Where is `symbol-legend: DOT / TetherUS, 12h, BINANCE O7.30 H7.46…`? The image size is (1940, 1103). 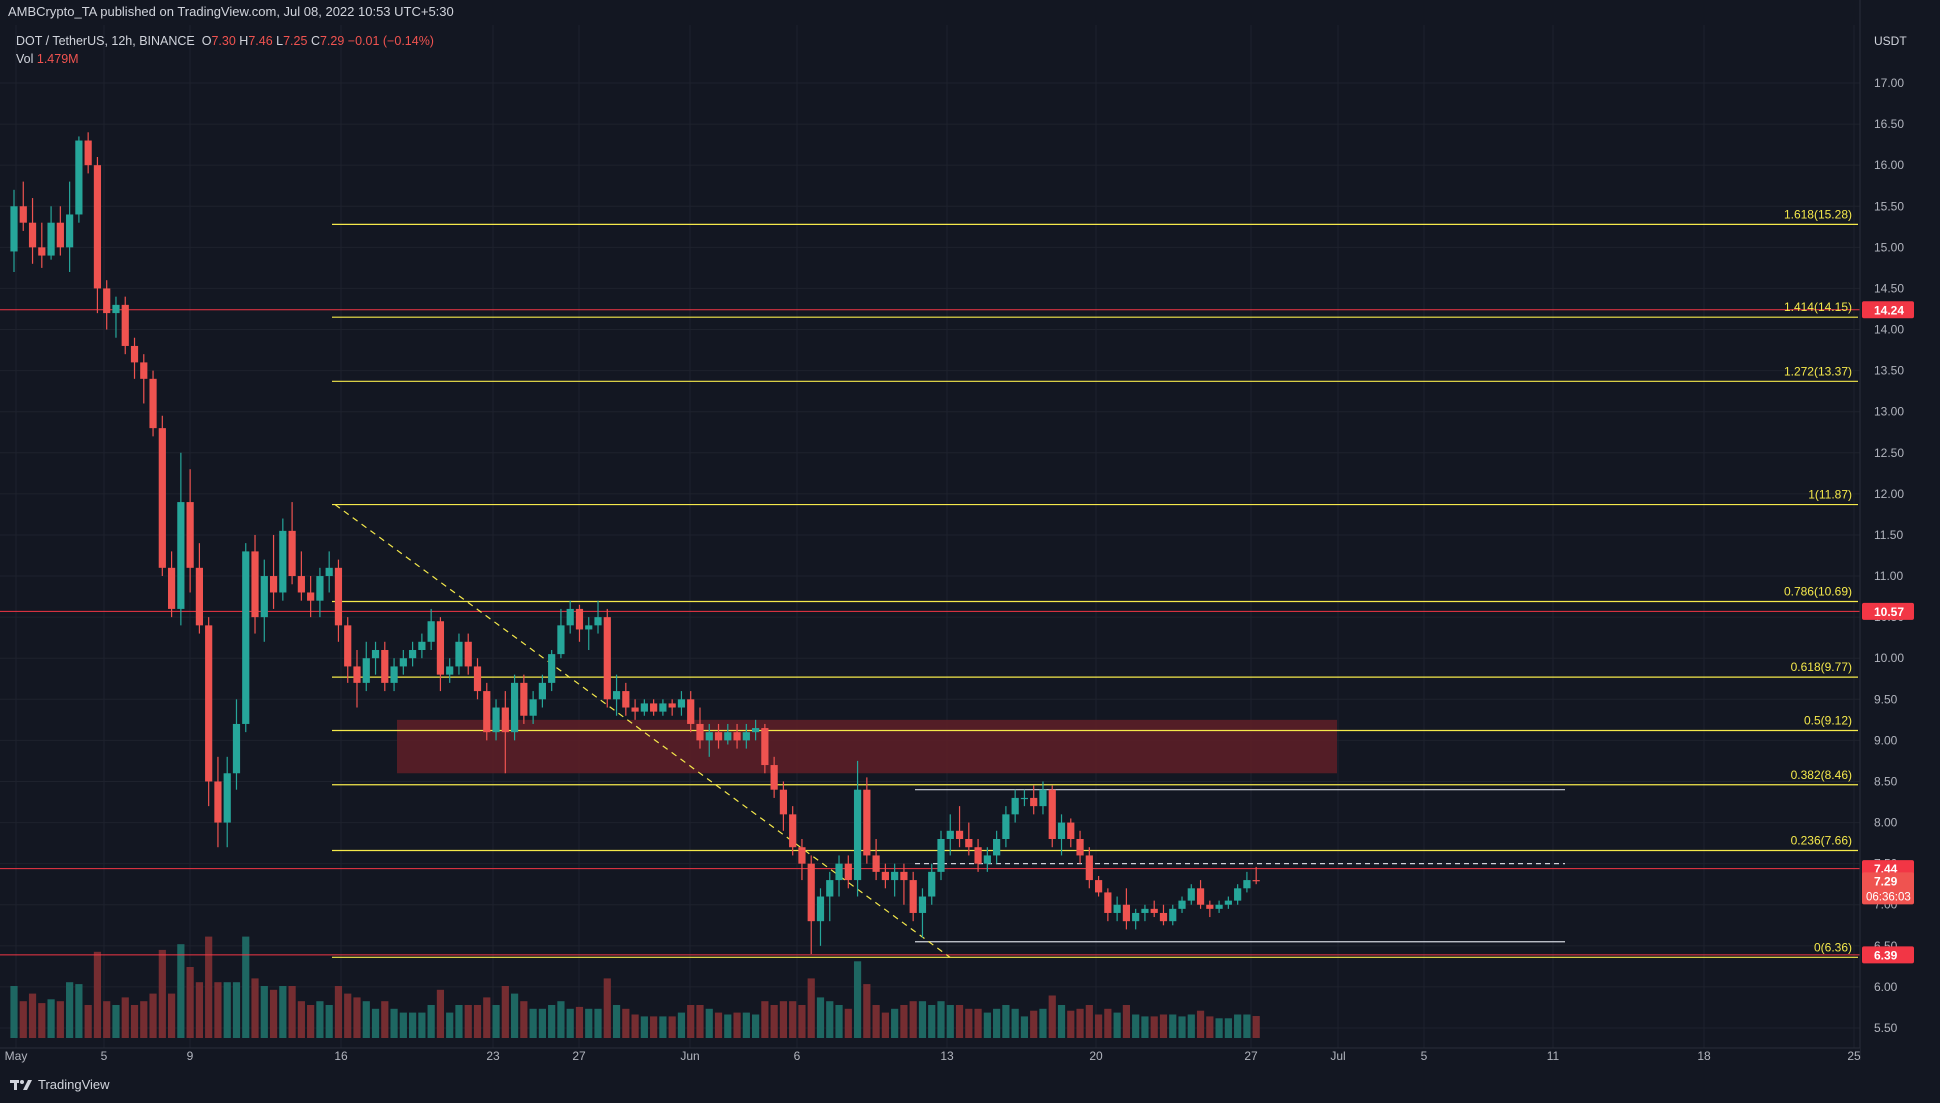 symbol-legend: DOT / TetherUS, 12h, BINANCE O7.30 H7.46… is located at coordinates (225, 41).